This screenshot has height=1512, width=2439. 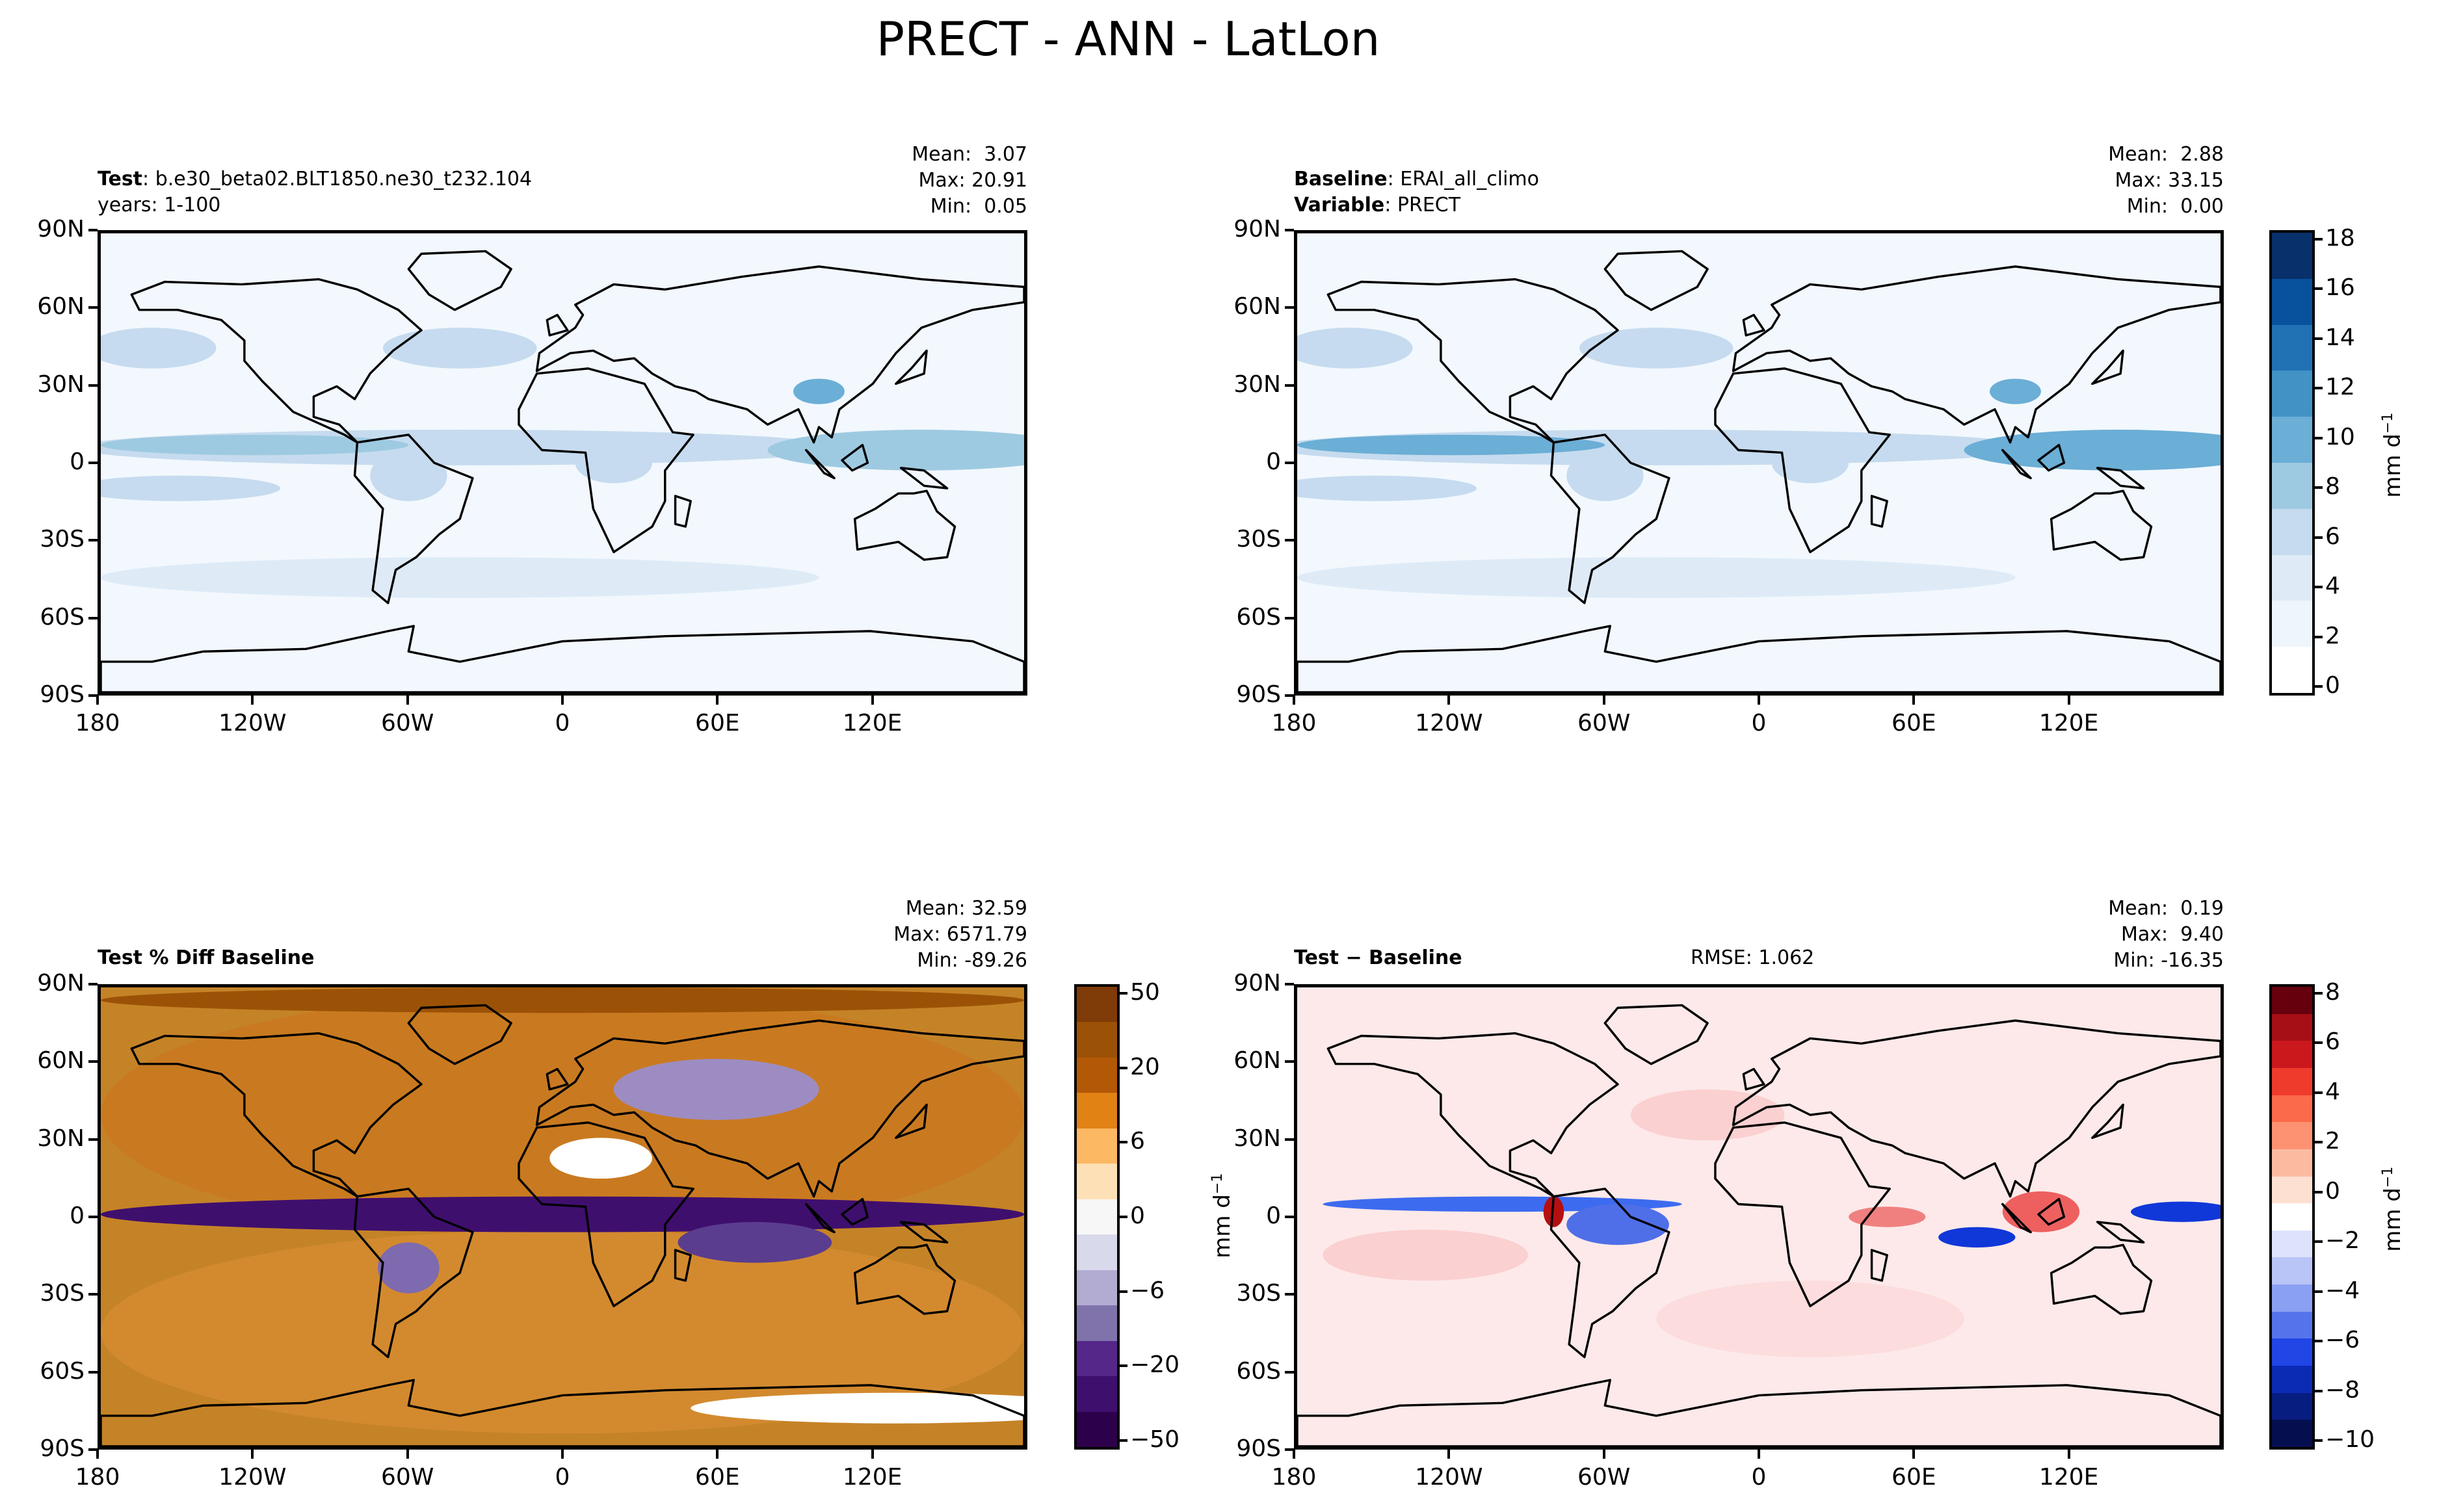 I want to click on andes-positive, so click(x=1553, y=1211).